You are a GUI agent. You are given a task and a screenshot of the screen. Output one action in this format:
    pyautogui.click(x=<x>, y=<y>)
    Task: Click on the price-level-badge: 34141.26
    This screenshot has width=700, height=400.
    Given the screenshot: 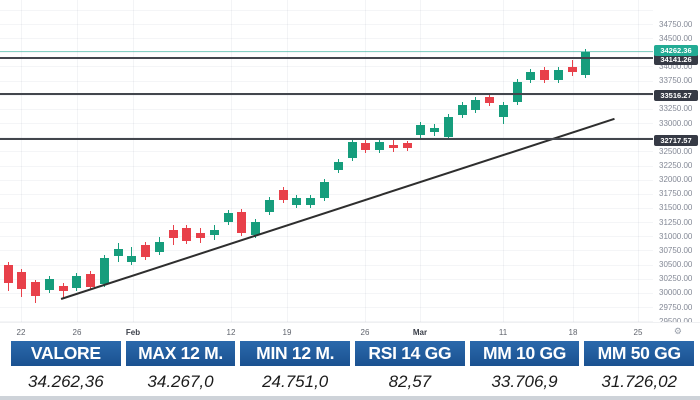 What is the action you would take?
    pyautogui.click(x=676, y=60)
    